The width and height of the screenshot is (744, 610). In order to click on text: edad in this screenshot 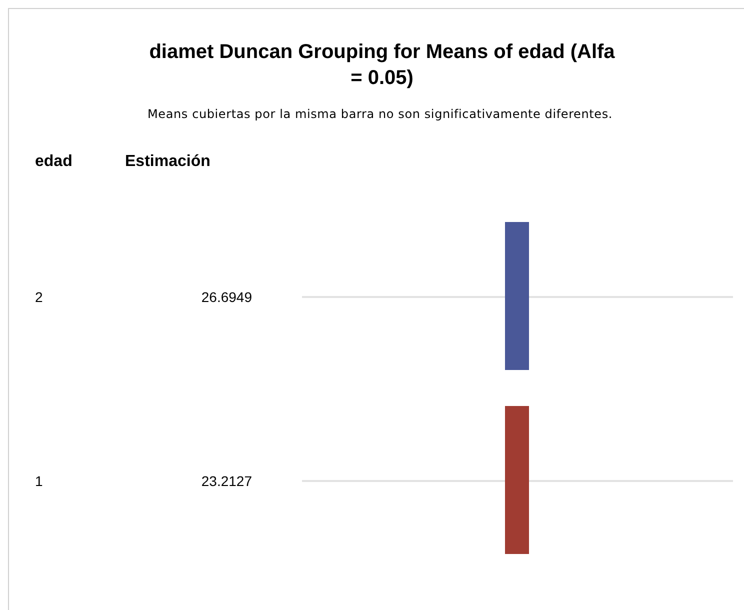, I will do `click(53, 161)`.